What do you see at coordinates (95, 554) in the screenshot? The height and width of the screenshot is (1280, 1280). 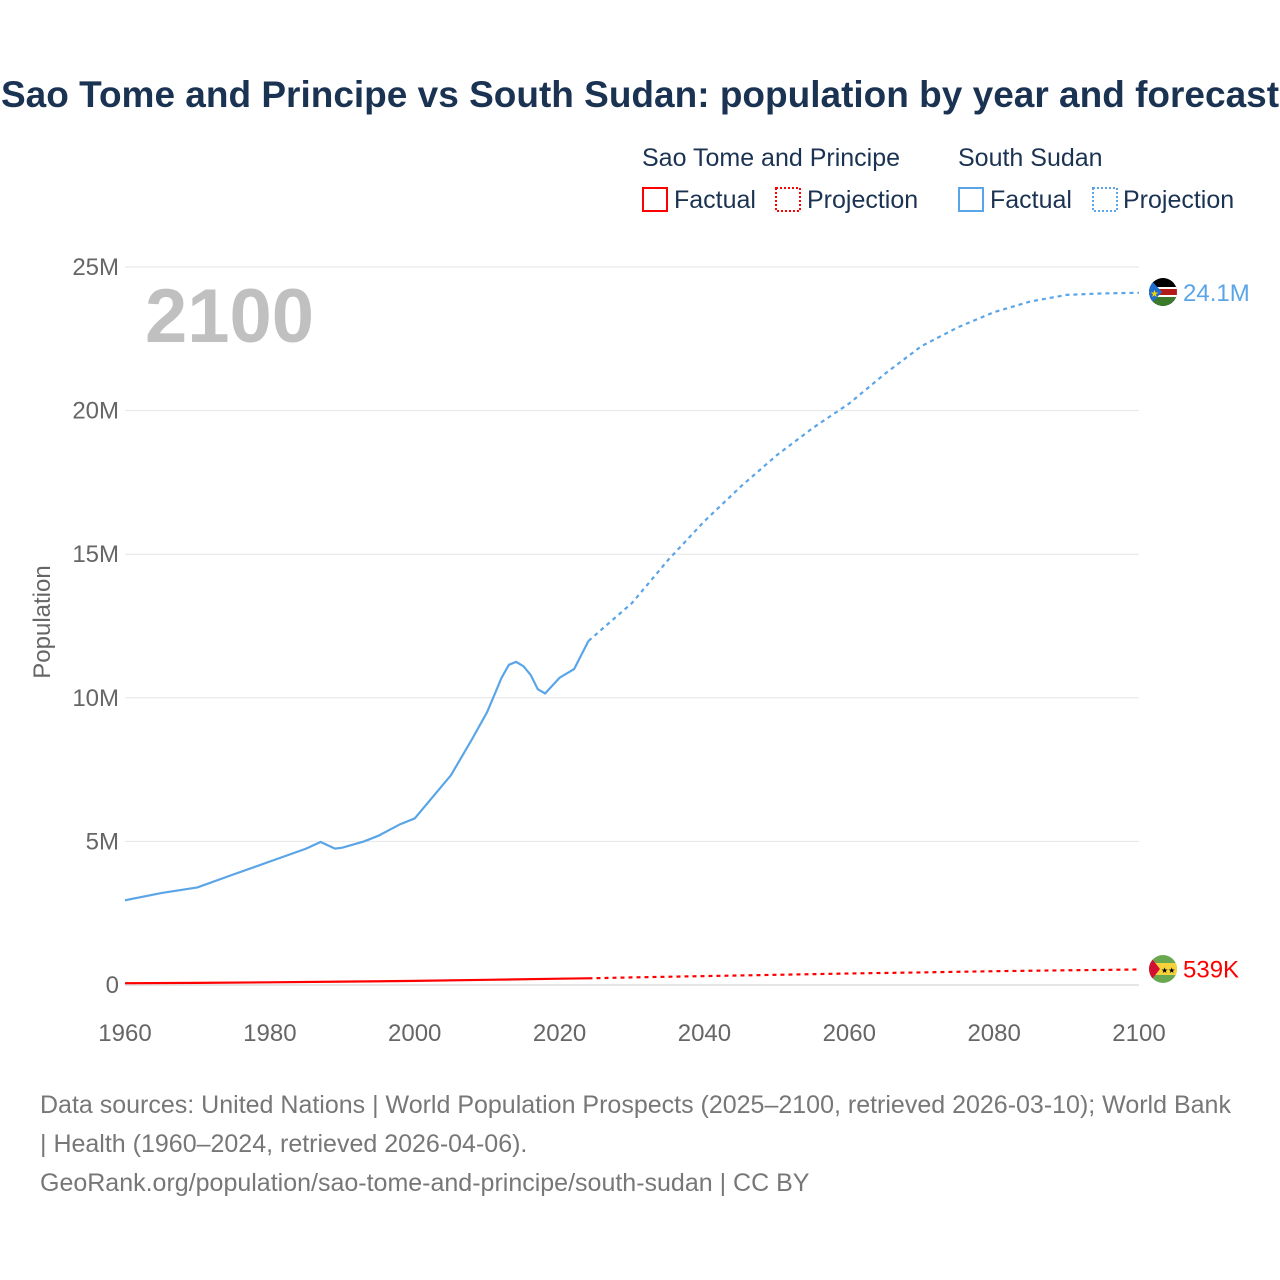 I see `y-tick-label: 15M` at bounding box center [95, 554].